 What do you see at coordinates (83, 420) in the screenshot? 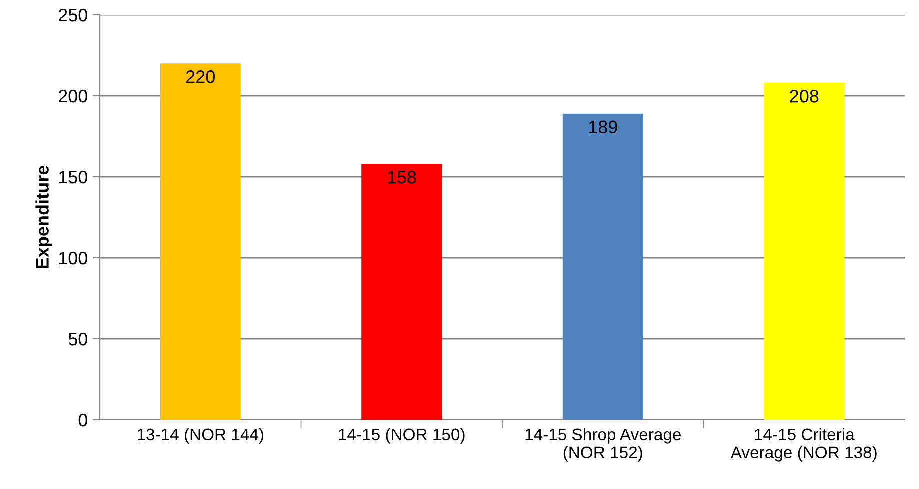
I see `y-tick-label: 0` at bounding box center [83, 420].